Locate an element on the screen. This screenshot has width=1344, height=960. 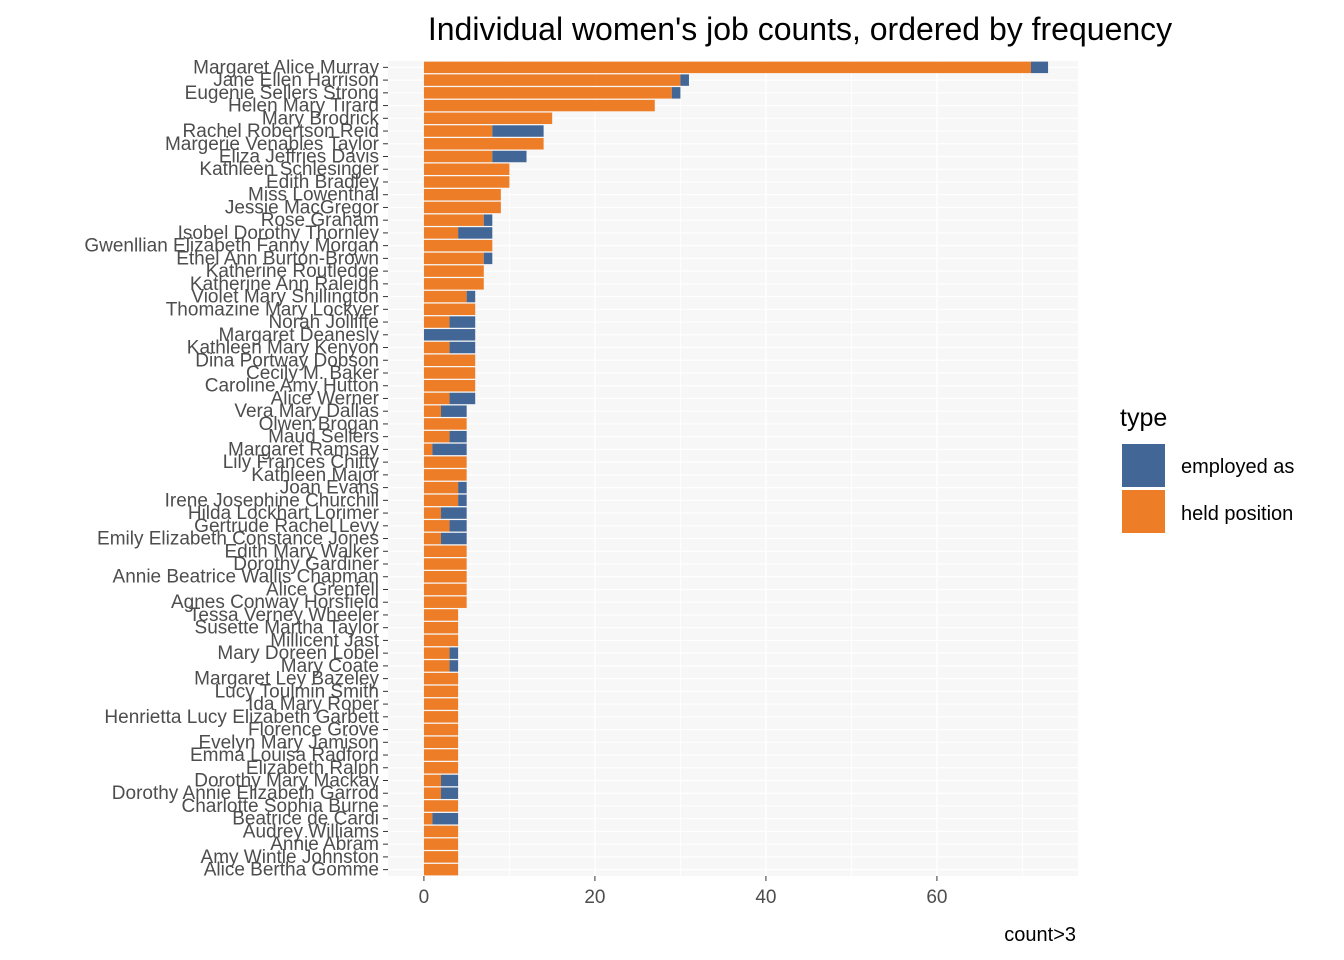
y-tick-label: Isobel Dorothy Thornley is located at coordinates (279, 233).